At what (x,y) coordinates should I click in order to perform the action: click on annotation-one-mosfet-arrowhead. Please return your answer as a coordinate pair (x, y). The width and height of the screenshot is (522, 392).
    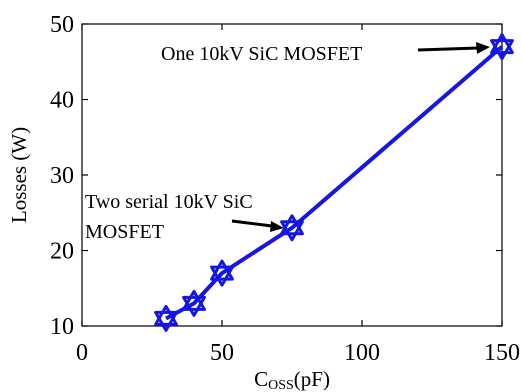
    Looking at the image, I should click on (483, 48).